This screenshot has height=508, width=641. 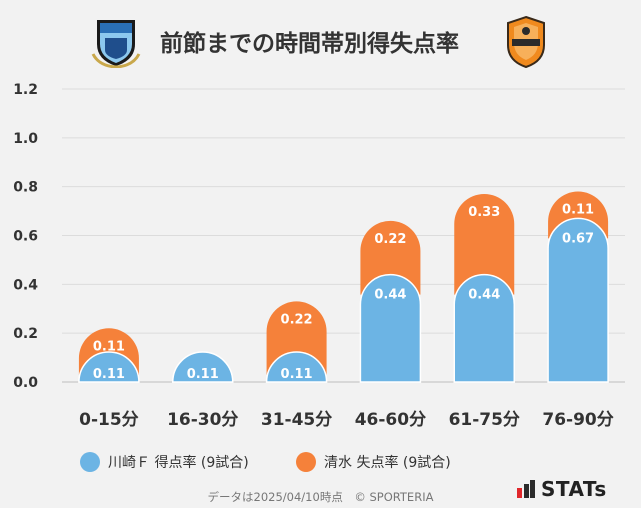 What do you see at coordinates (25, 285) in the screenshot?
I see `y-tick-label: 0.4` at bounding box center [25, 285].